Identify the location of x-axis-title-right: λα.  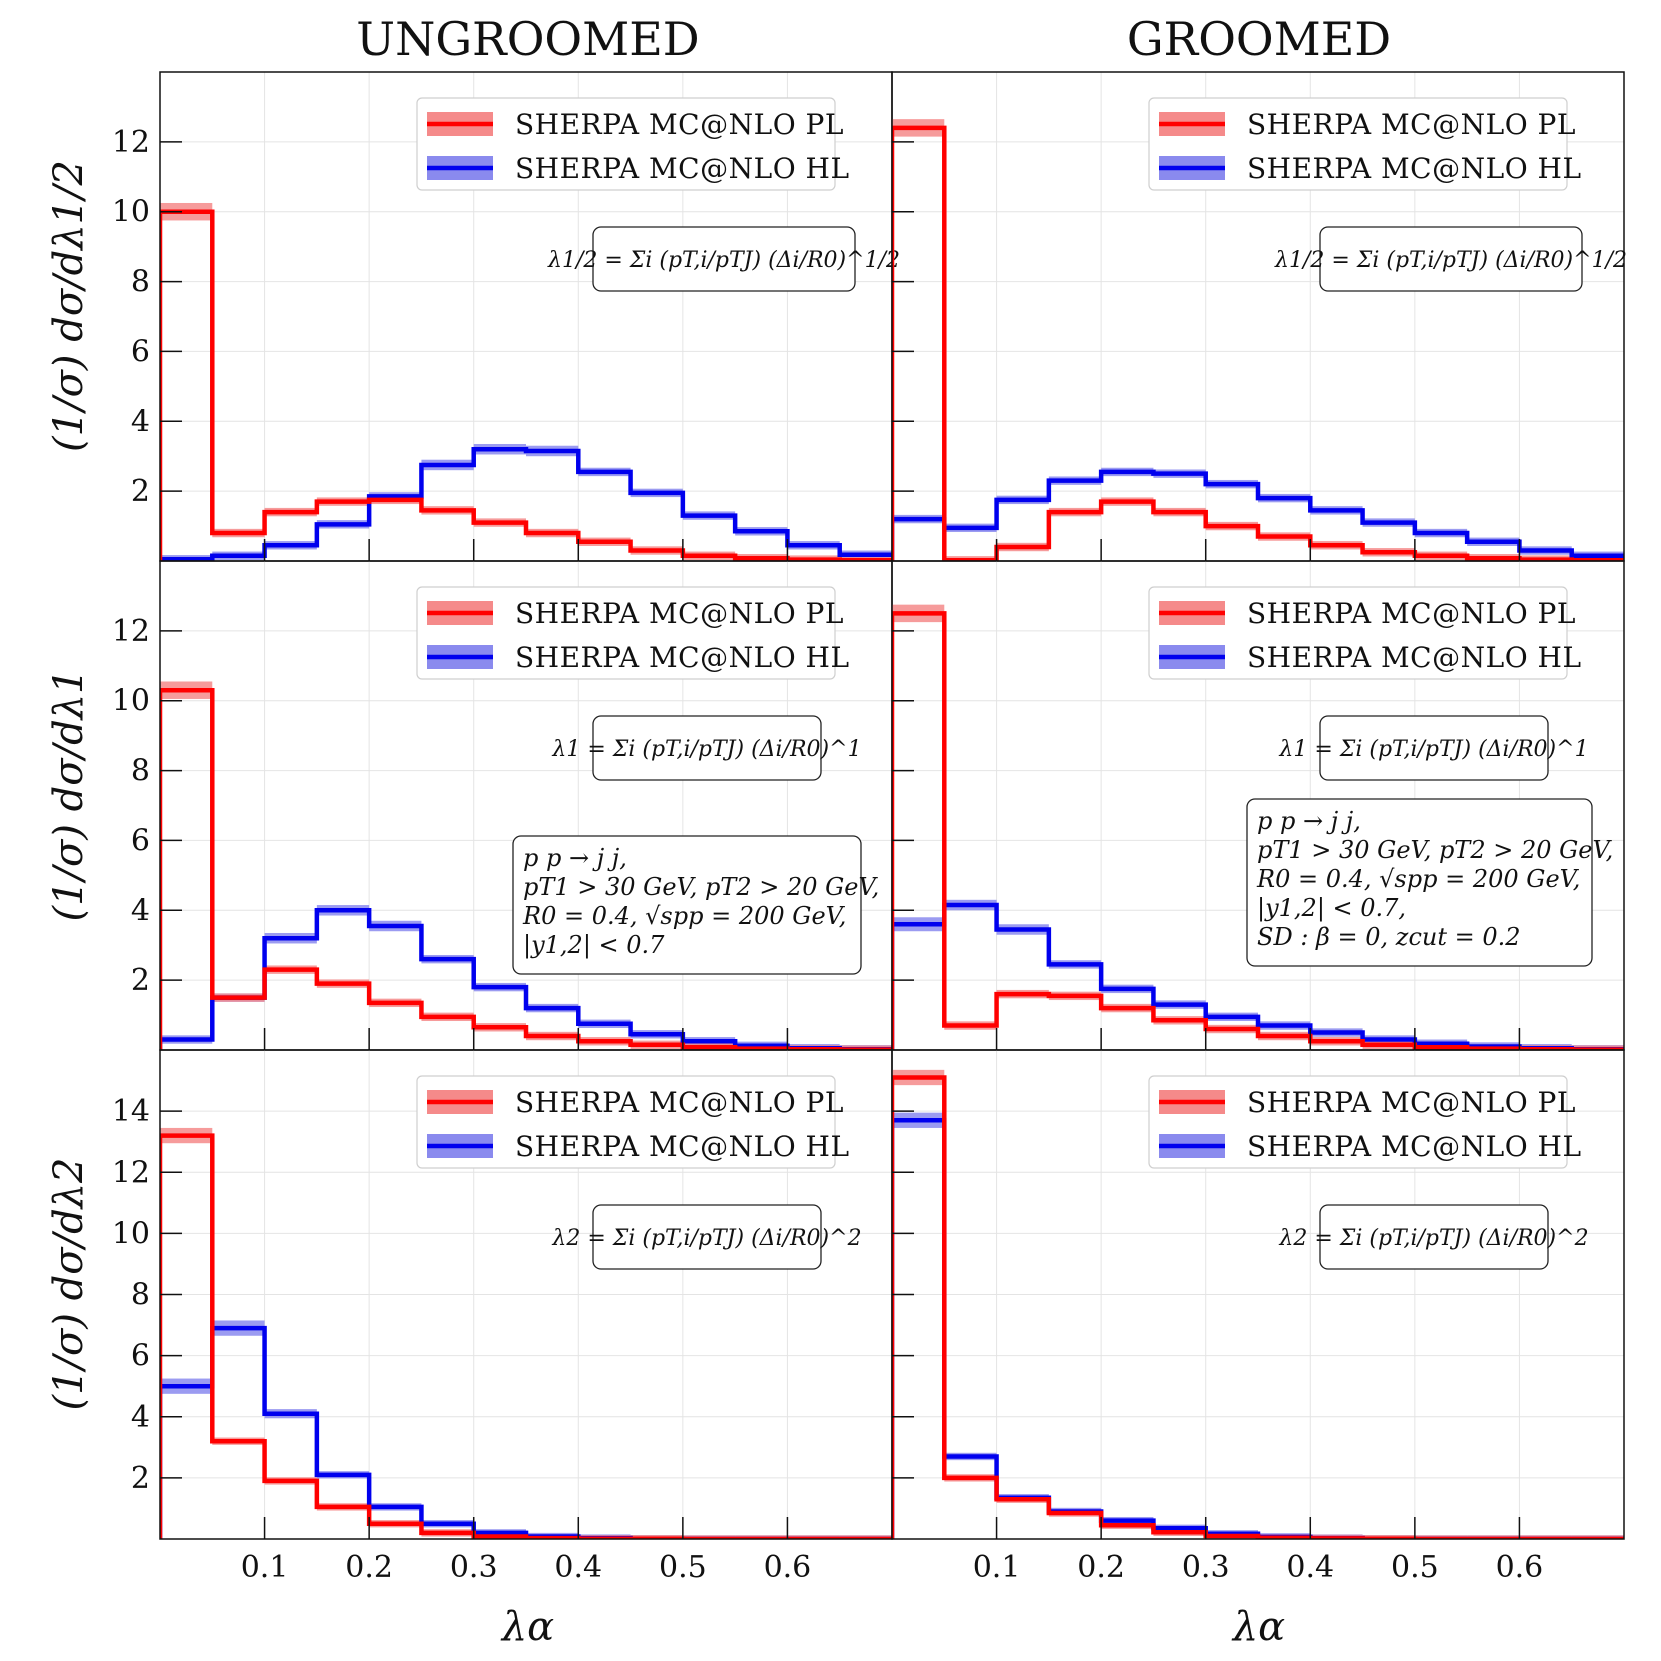
(1258, 1627).